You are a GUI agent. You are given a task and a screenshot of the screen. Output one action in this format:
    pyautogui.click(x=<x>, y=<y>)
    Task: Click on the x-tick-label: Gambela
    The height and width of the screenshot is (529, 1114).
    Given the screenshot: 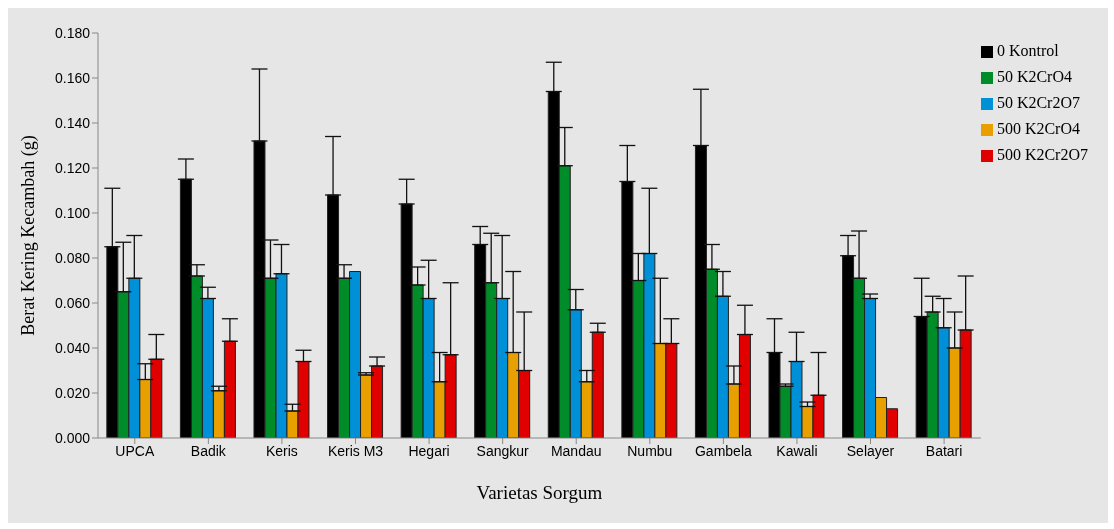 What is the action you would take?
    pyautogui.click(x=723, y=450)
    